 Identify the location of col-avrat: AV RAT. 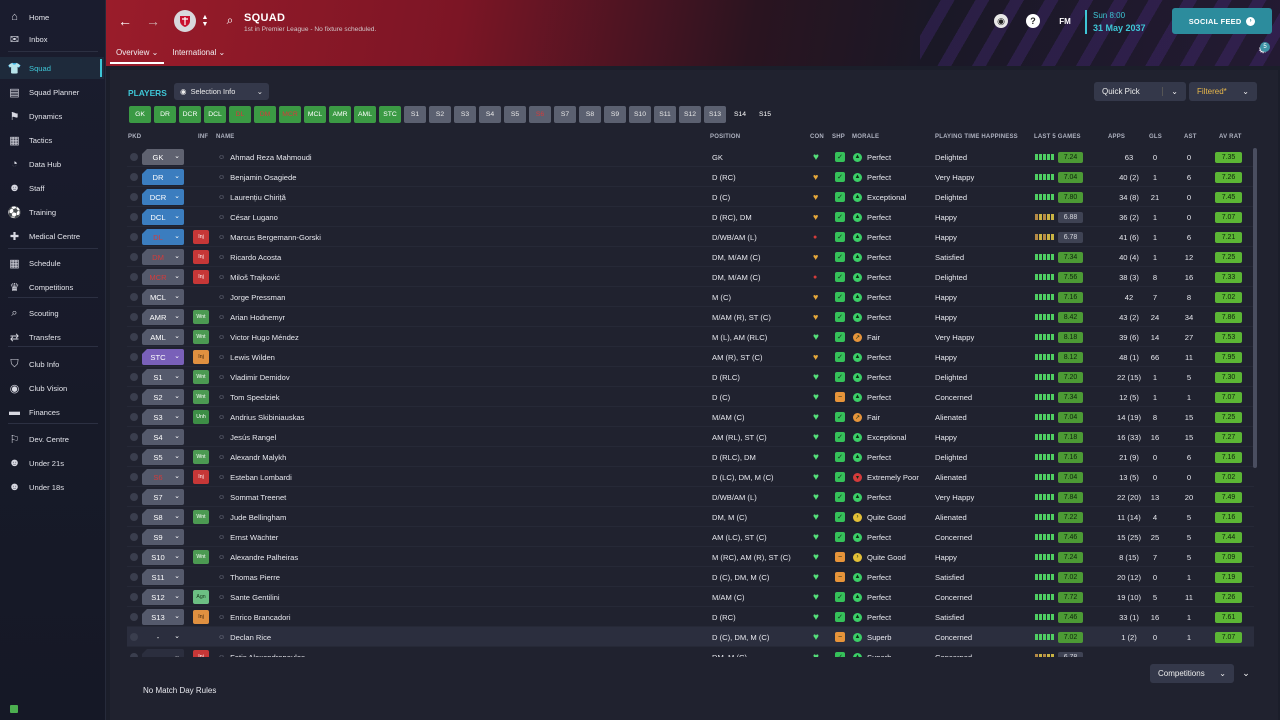
(1230, 137).